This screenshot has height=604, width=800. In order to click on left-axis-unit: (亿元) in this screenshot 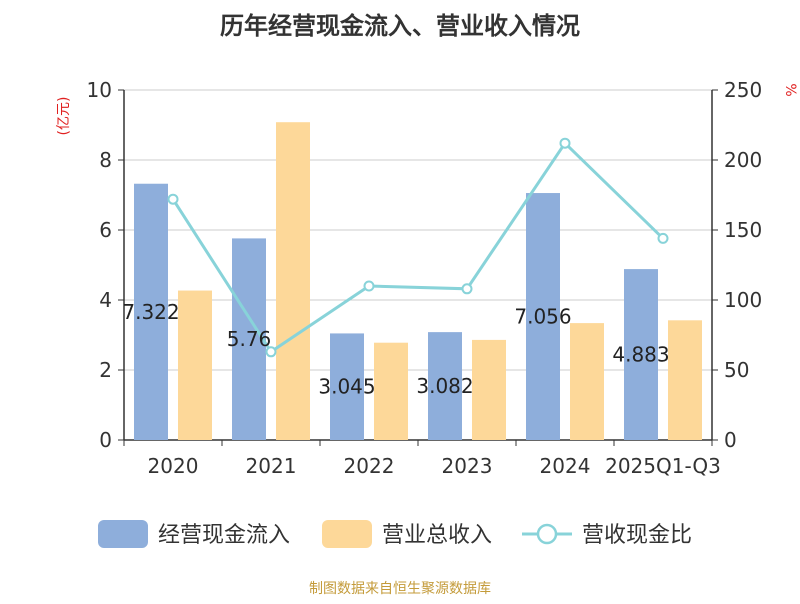, I will do `click(64, 116)`.